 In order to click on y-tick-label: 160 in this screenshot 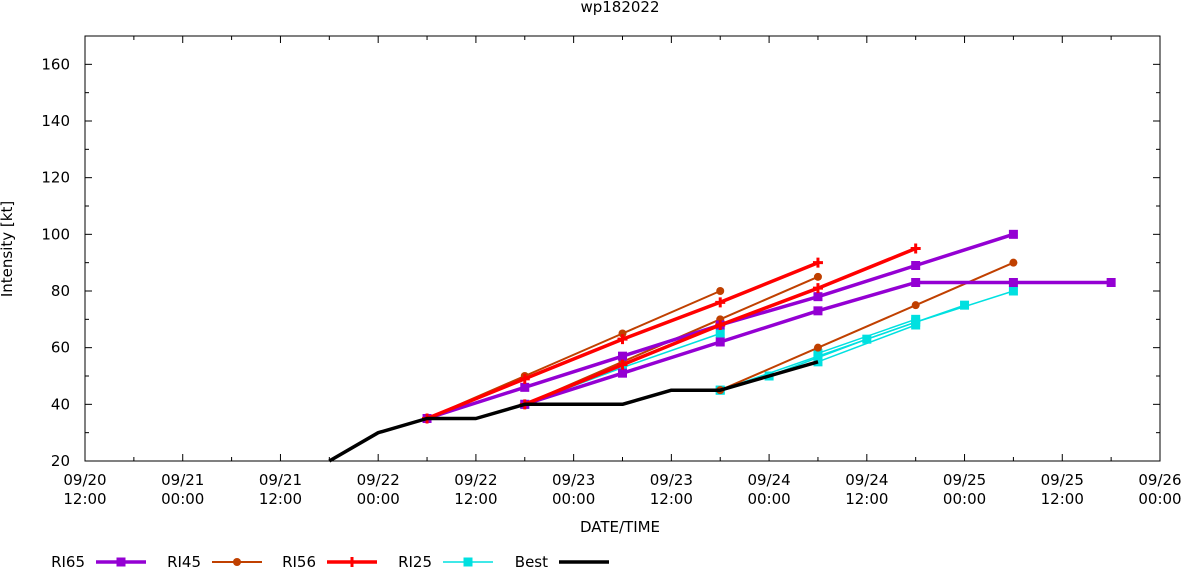, I will do `click(55, 64)`.